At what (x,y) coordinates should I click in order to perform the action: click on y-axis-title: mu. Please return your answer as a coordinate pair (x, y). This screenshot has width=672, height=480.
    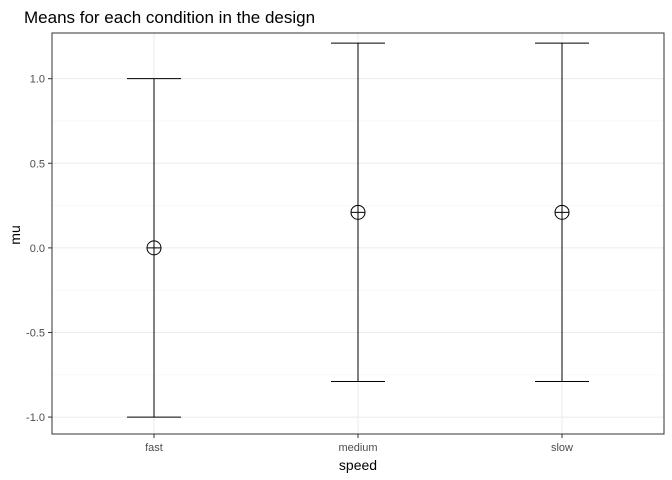
    Looking at the image, I should click on (15, 234).